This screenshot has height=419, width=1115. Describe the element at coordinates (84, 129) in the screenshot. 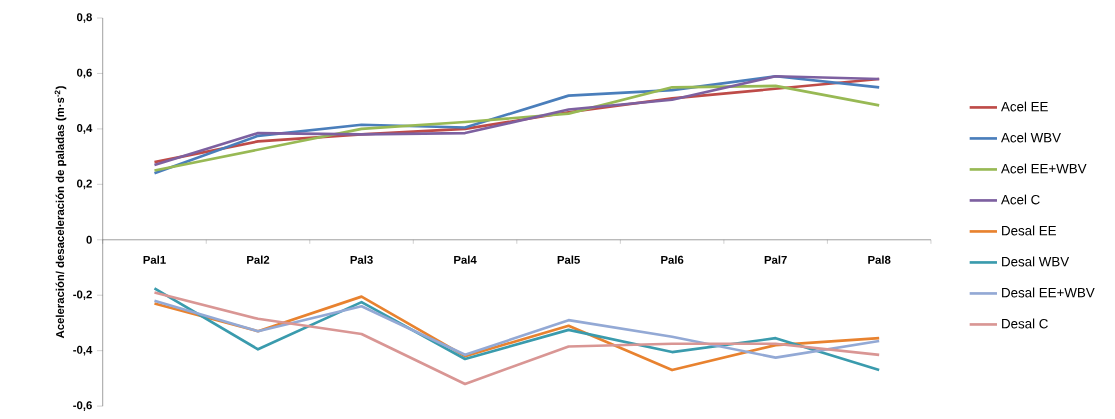

I see `y-tick-label: 0,4` at that location.